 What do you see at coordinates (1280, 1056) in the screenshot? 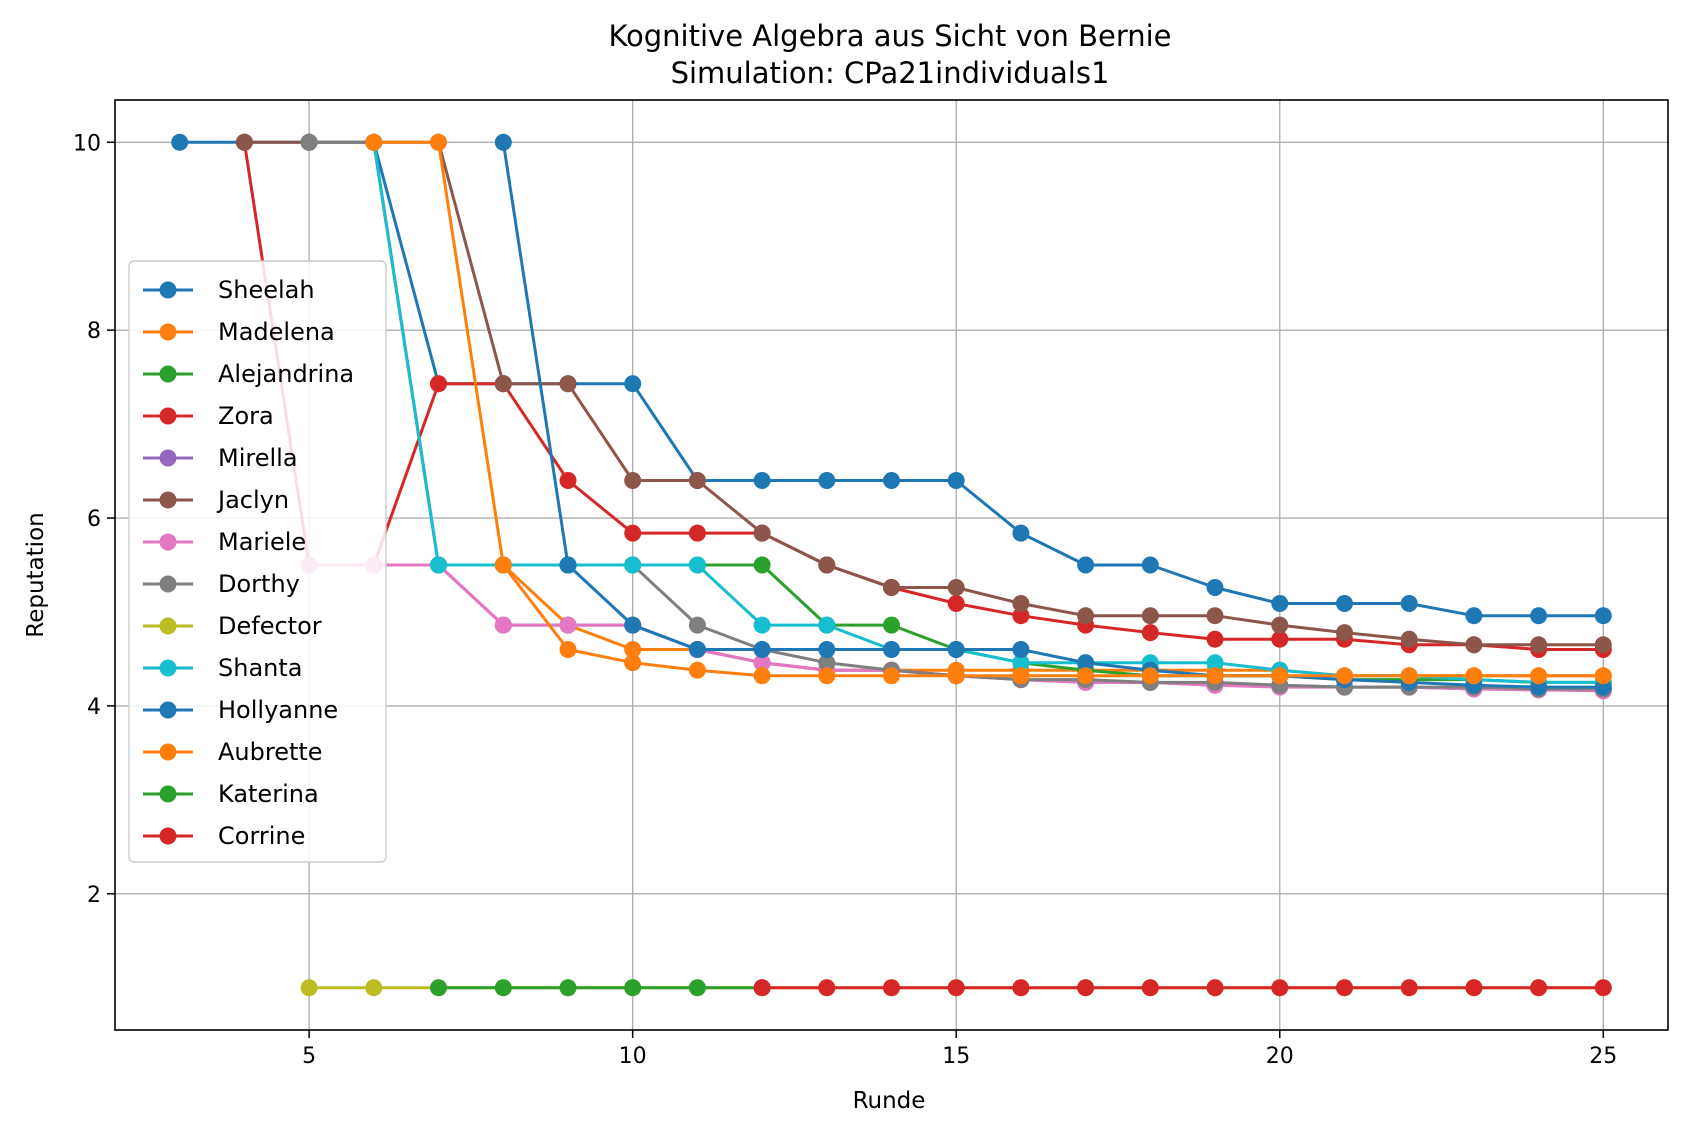
I see `x-tick-label-3: 20` at bounding box center [1280, 1056].